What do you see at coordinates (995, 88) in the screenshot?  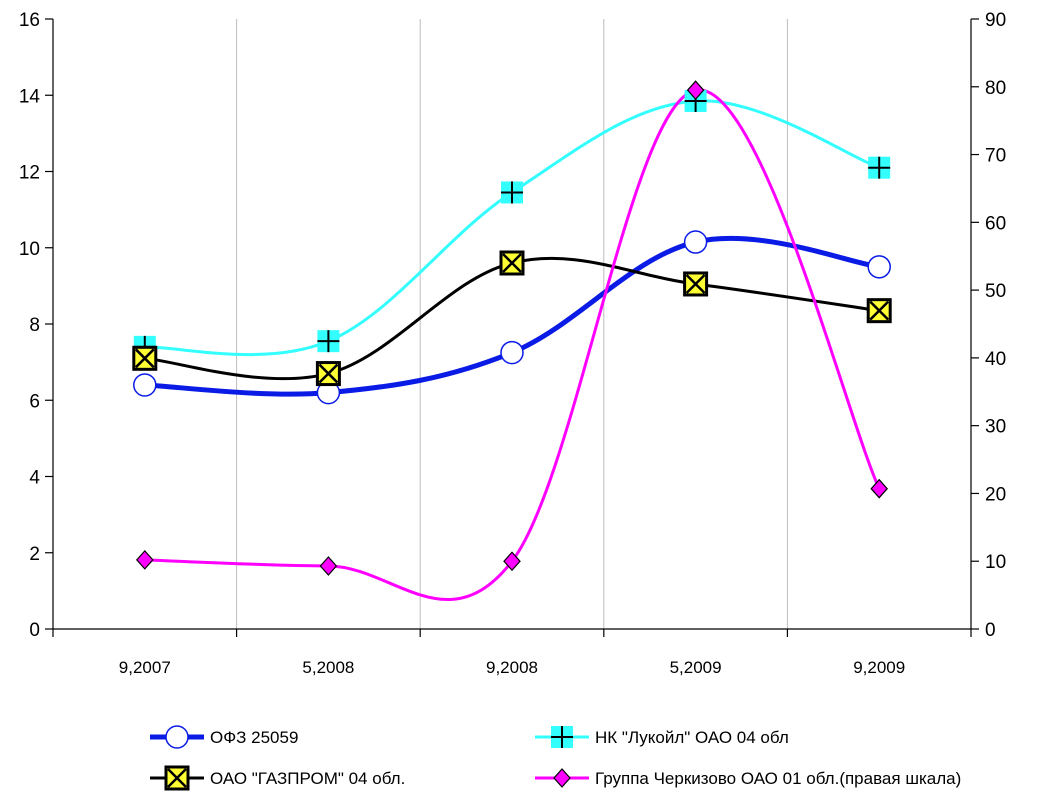 I see `right-axis-tick-label: 80` at bounding box center [995, 88].